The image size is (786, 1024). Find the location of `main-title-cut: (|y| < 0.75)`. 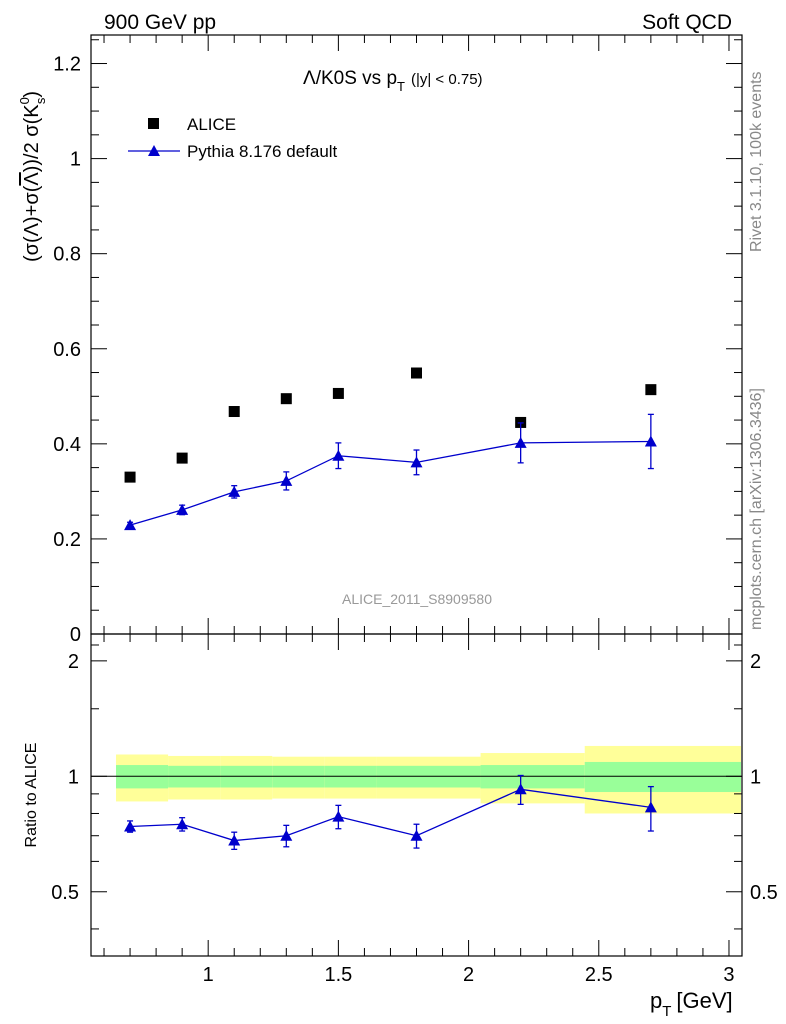

main-title-cut: (|y| < 0.75) is located at coordinates (447, 79).